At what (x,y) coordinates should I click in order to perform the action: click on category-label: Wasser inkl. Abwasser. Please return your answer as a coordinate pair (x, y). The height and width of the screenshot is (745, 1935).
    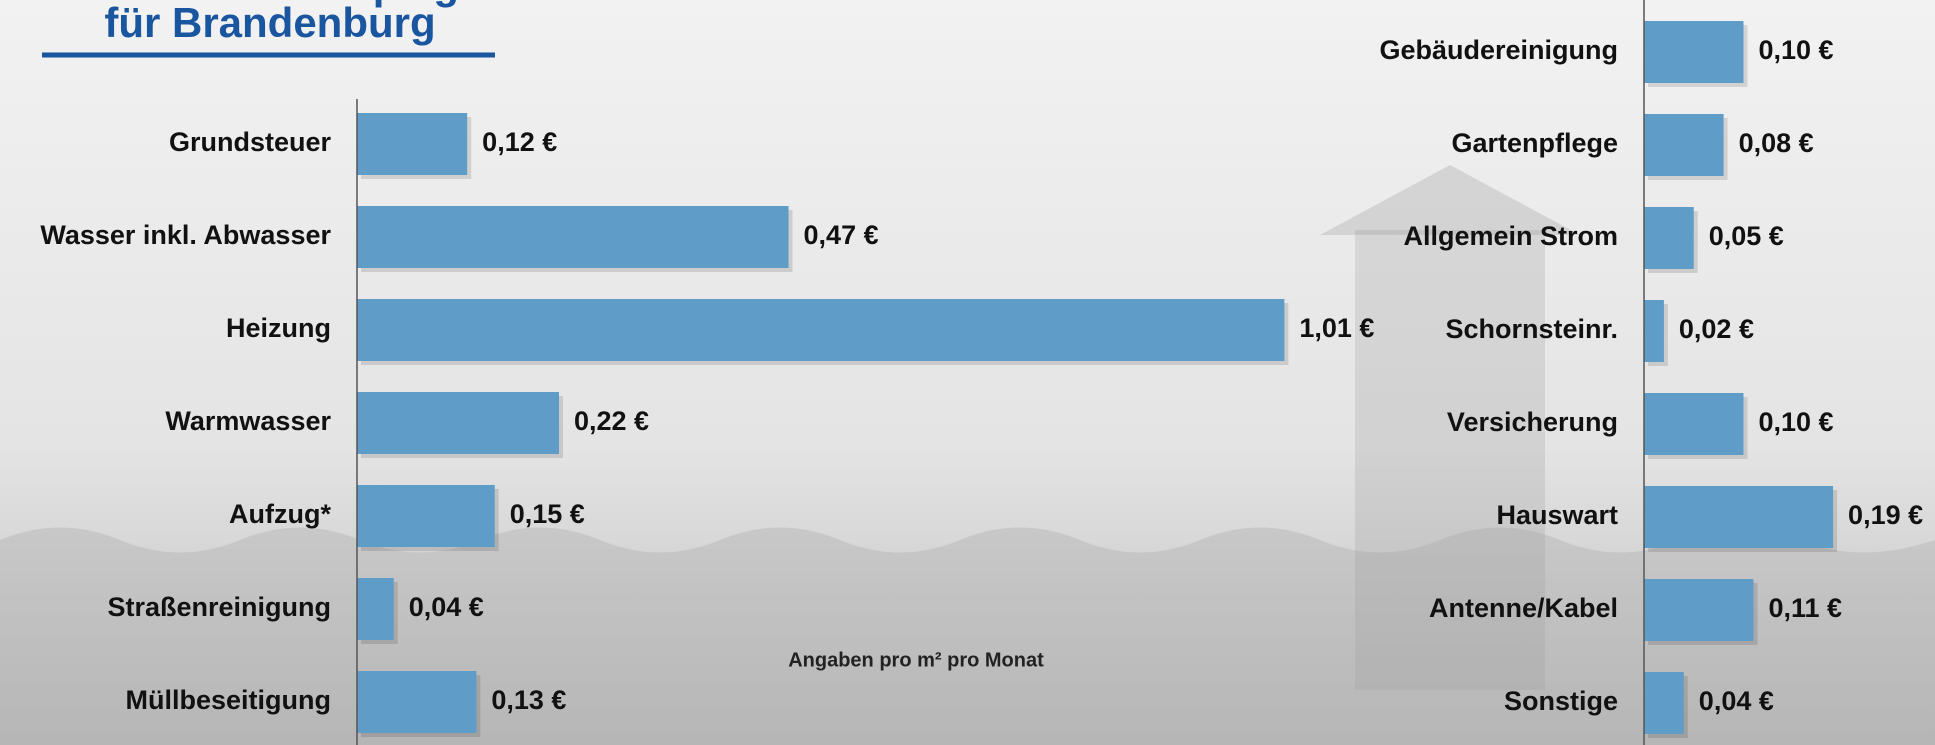
    Looking at the image, I should click on (185, 235).